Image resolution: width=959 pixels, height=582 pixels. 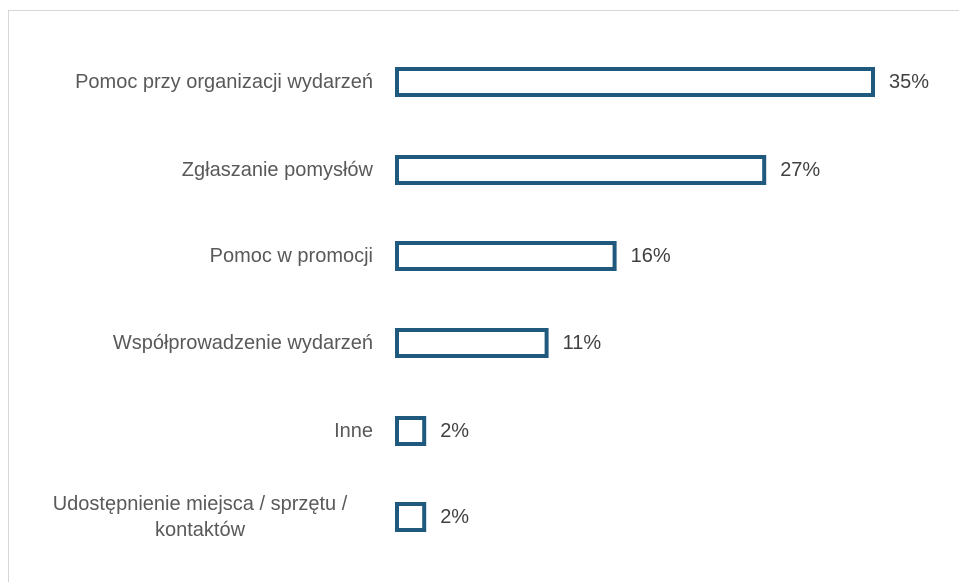 What do you see at coordinates (224, 82) in the screenshot?
I see `category-label-0: Pomoc przy organizacji wydarzeń` at bounding box center [224, 82].